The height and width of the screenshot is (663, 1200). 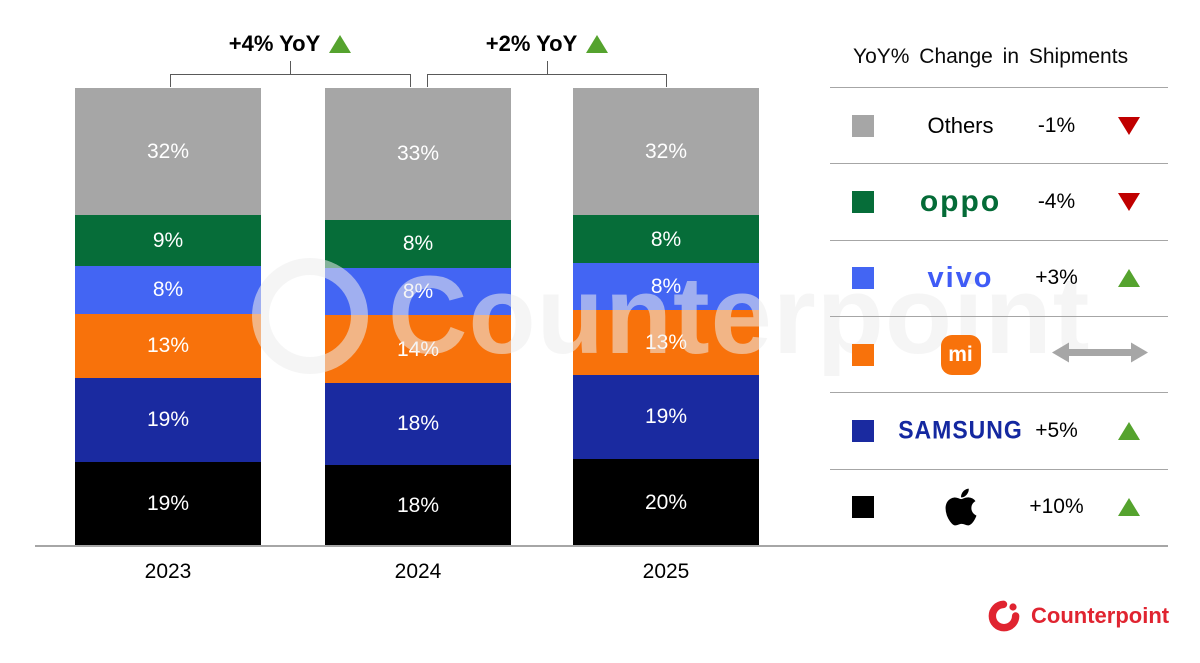 I want to click on bar-segment-apple-2023: 19%, so click(x=168, y=503).